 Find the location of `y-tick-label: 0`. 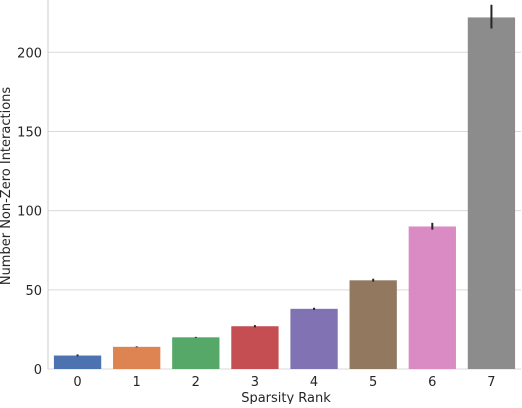

y-tick-label: 0 is located at coordinates (38, 370).